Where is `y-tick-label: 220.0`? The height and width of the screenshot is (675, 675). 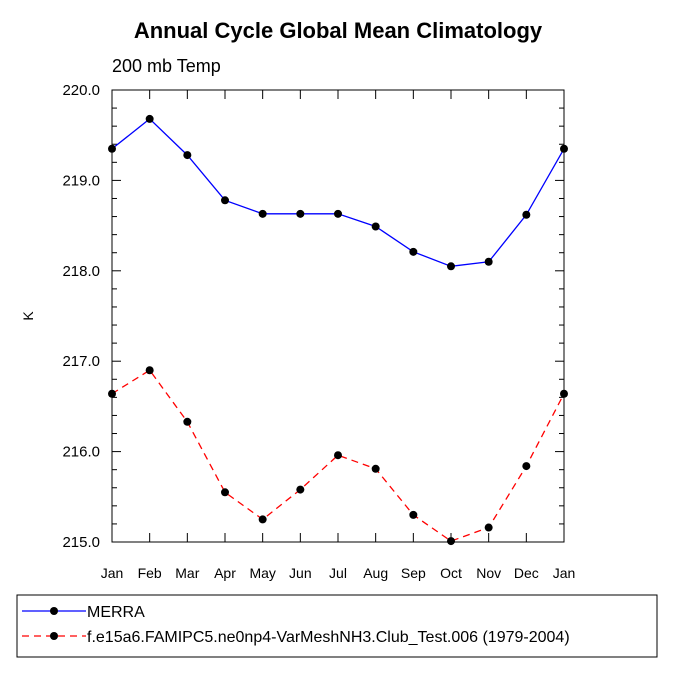 y-tick-label: 220.0 is located at coordinates (81, 90).